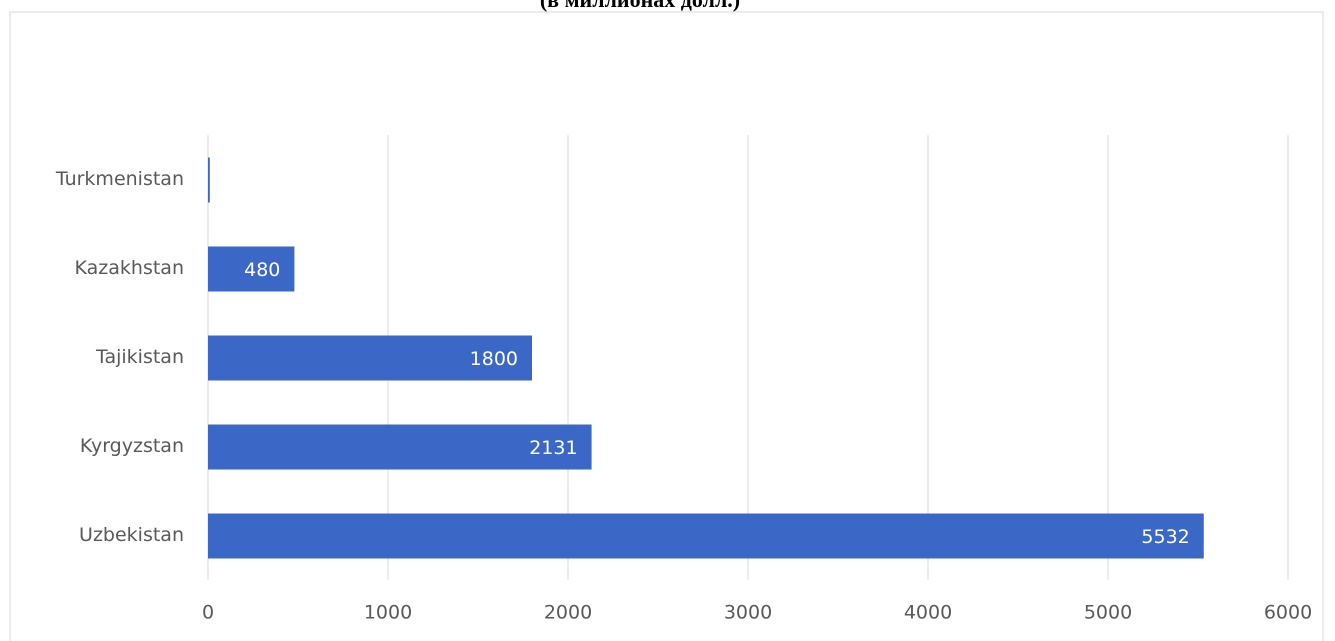 The height and width of the screenshot is (641, 1335). I want to click on value-label: 5532, so click(1165, 537).